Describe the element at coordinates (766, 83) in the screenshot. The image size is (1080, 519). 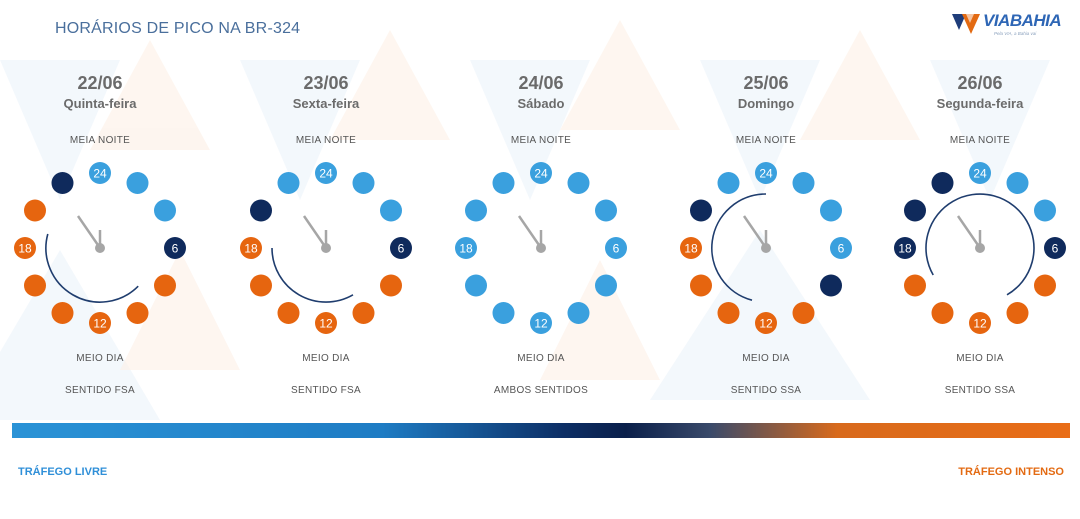
I see `day-date: 25/06` at that location.